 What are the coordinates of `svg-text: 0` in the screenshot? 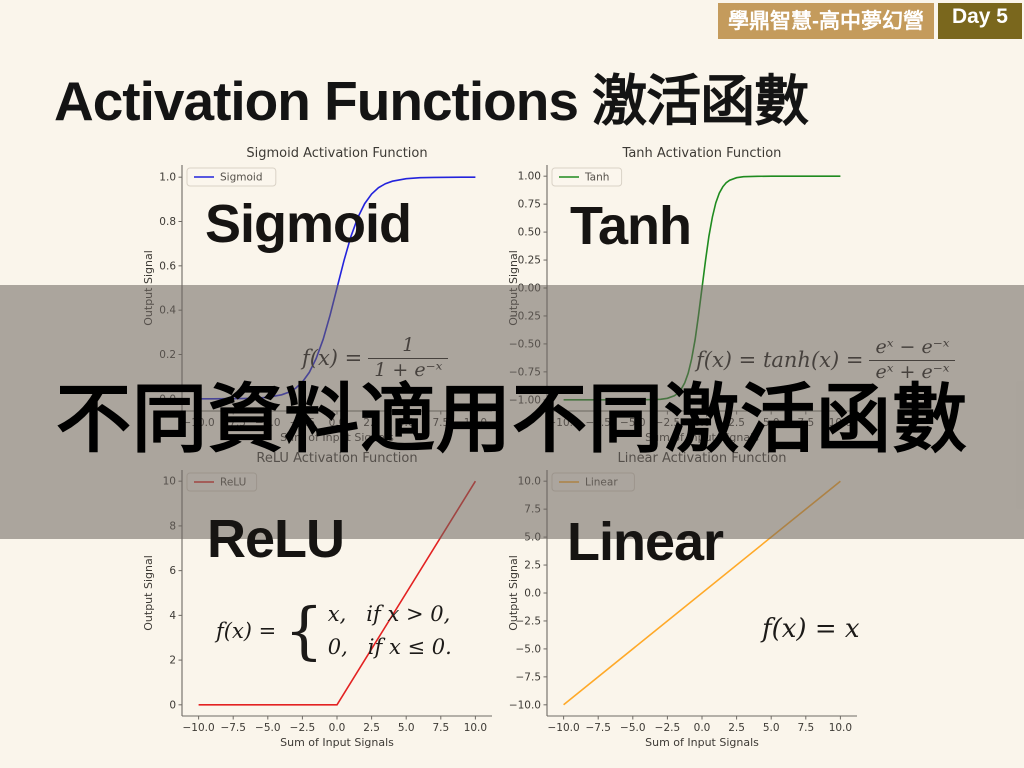 It's located at (172, 705).